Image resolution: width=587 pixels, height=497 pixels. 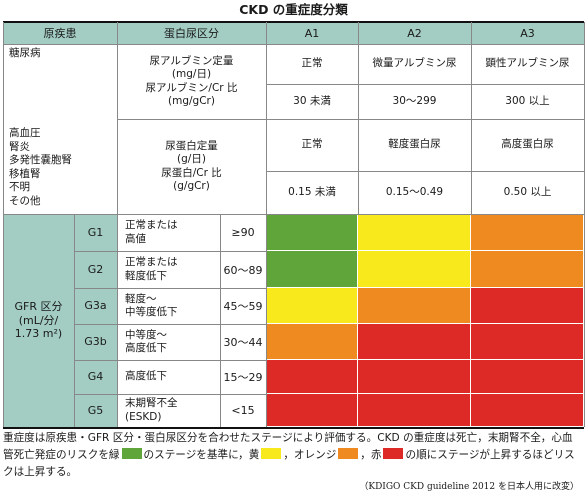 I want to click on other-a1-label: 正常, so click(x=312, y=144).